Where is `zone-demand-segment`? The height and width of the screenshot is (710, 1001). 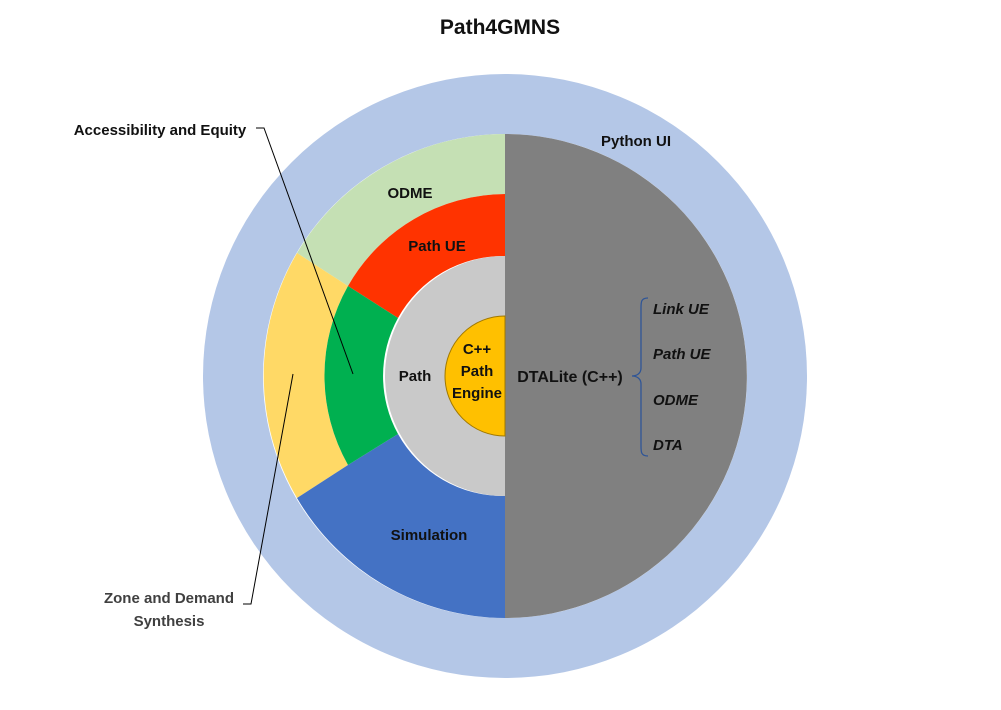 zone-demand-segment is located at coordinates (305, 375).